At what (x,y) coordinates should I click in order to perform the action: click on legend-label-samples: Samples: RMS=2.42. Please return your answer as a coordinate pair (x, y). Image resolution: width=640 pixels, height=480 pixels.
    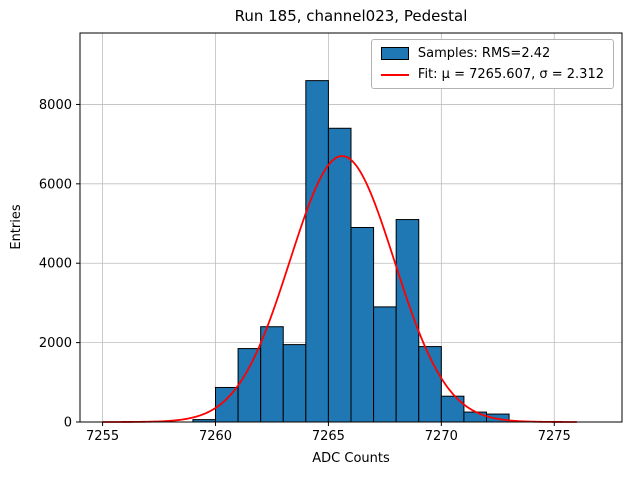
    Looking at the image, I should click on (484, 53).